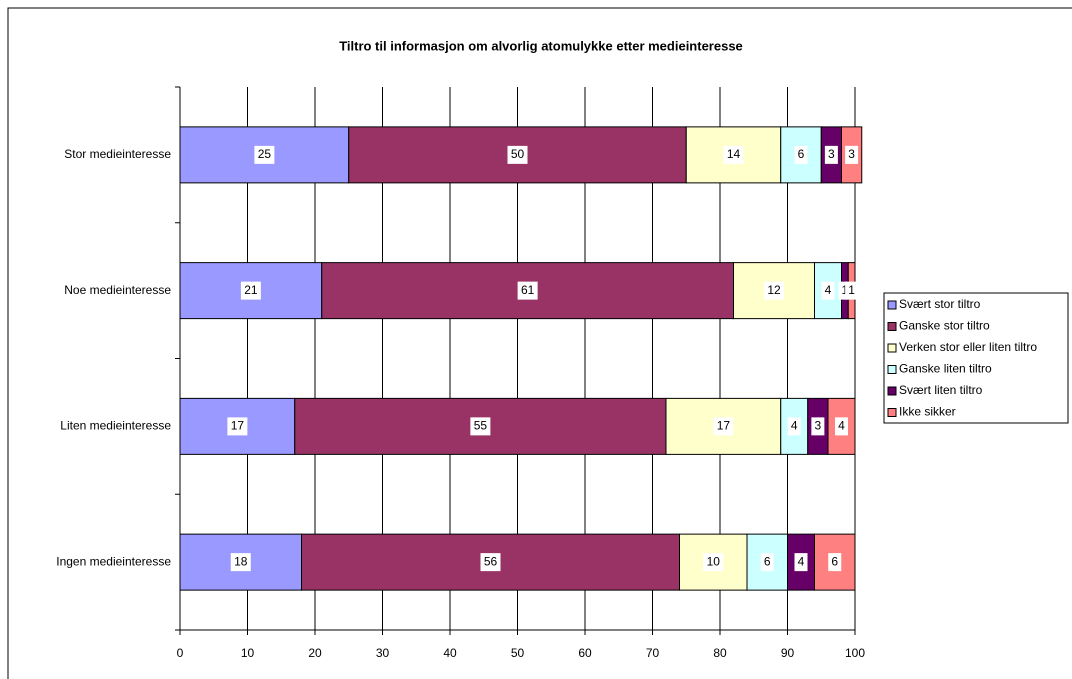 The image size is (1072, 679). What do you see at coordinates (720, 653) in the screenshot?
I see `x-tick-label: 80` at bounding box center [720, 653].